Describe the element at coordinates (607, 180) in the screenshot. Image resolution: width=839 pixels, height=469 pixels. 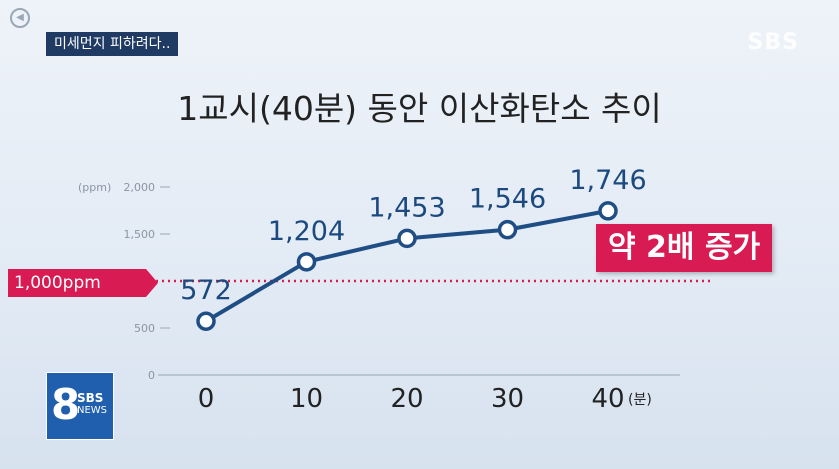
I see `data-label: 1,746` at that location.